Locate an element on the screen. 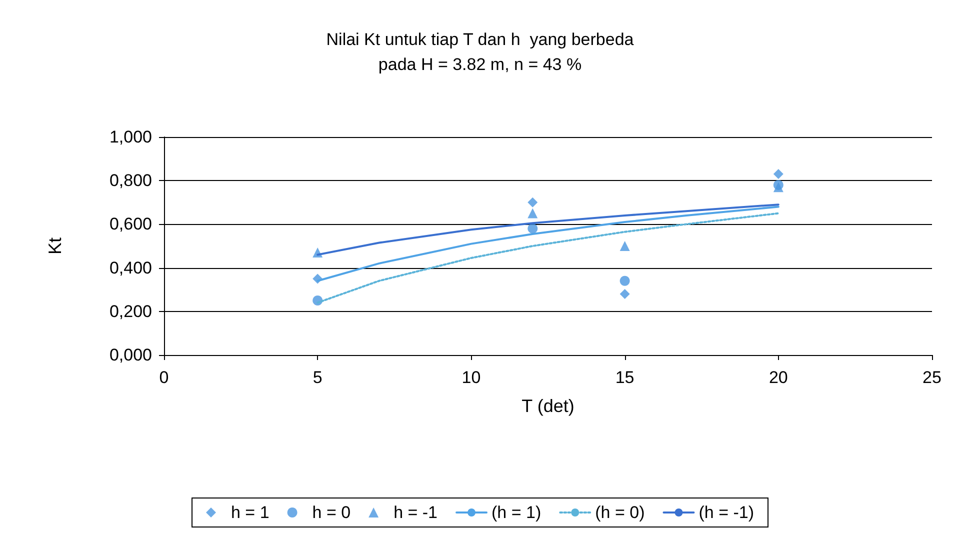  legend-label: h = -1 is located at coordinates (416, 512).